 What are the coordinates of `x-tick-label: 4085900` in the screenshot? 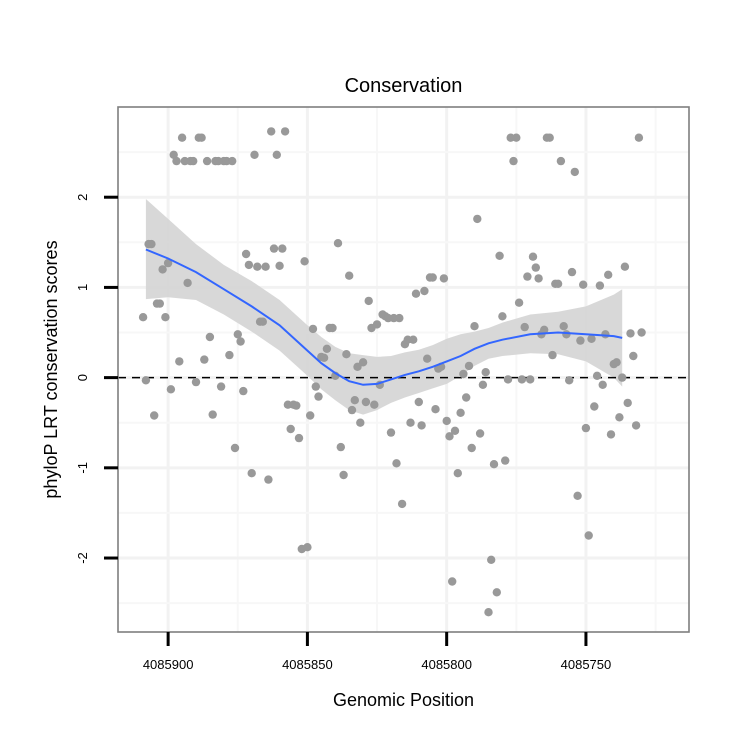 It's located at (168, 664).